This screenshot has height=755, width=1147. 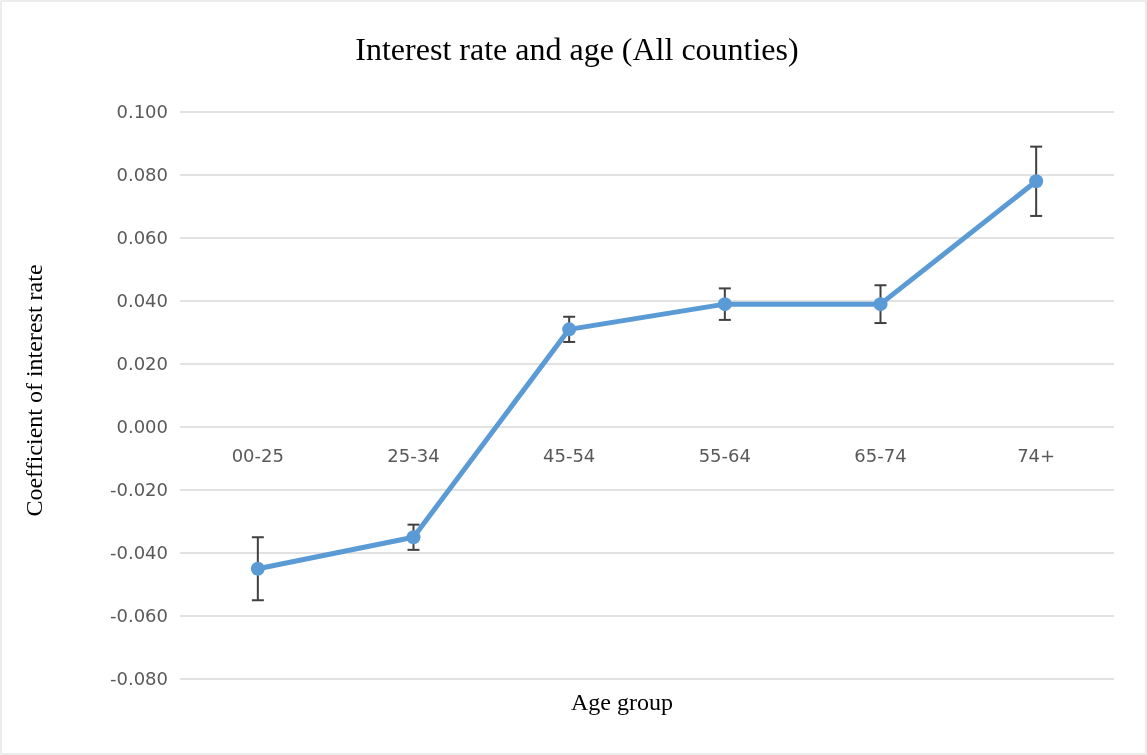 What do you see at coordinates (138, 553) in the screenshot?
I see `y-tick-label: -0.040` at bounding box center [138, 553].